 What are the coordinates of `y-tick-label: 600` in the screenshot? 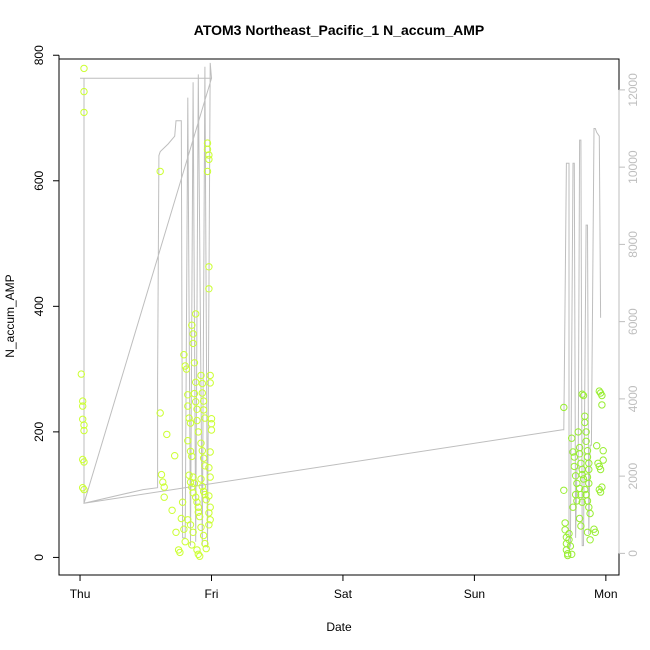 It's located at (39, 180).